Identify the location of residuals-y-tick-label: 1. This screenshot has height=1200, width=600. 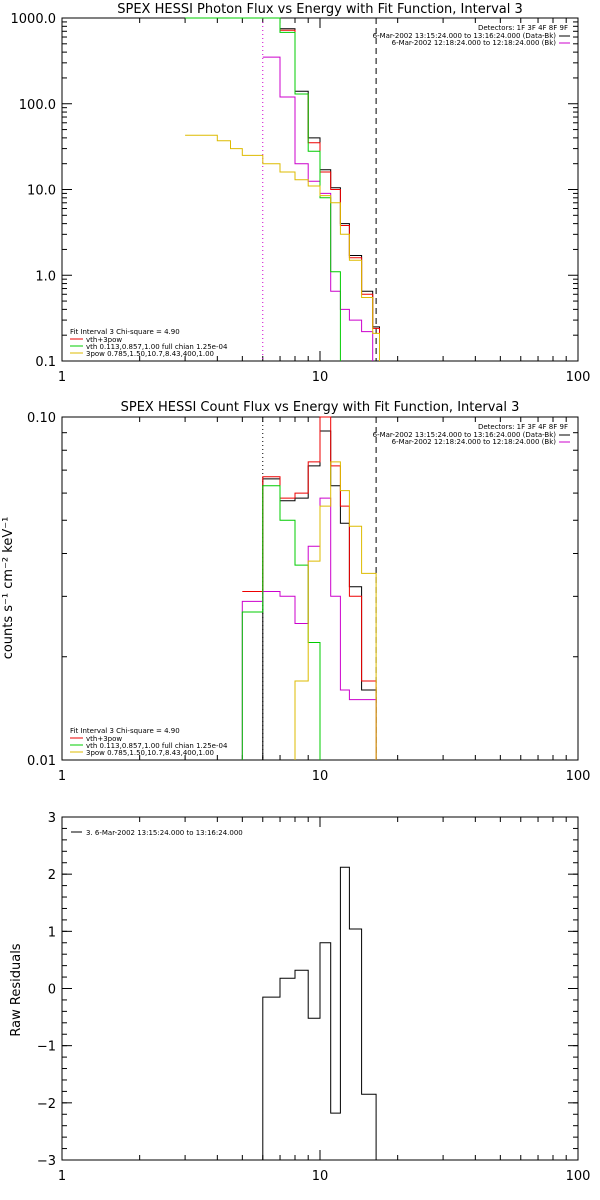
(52, 932).